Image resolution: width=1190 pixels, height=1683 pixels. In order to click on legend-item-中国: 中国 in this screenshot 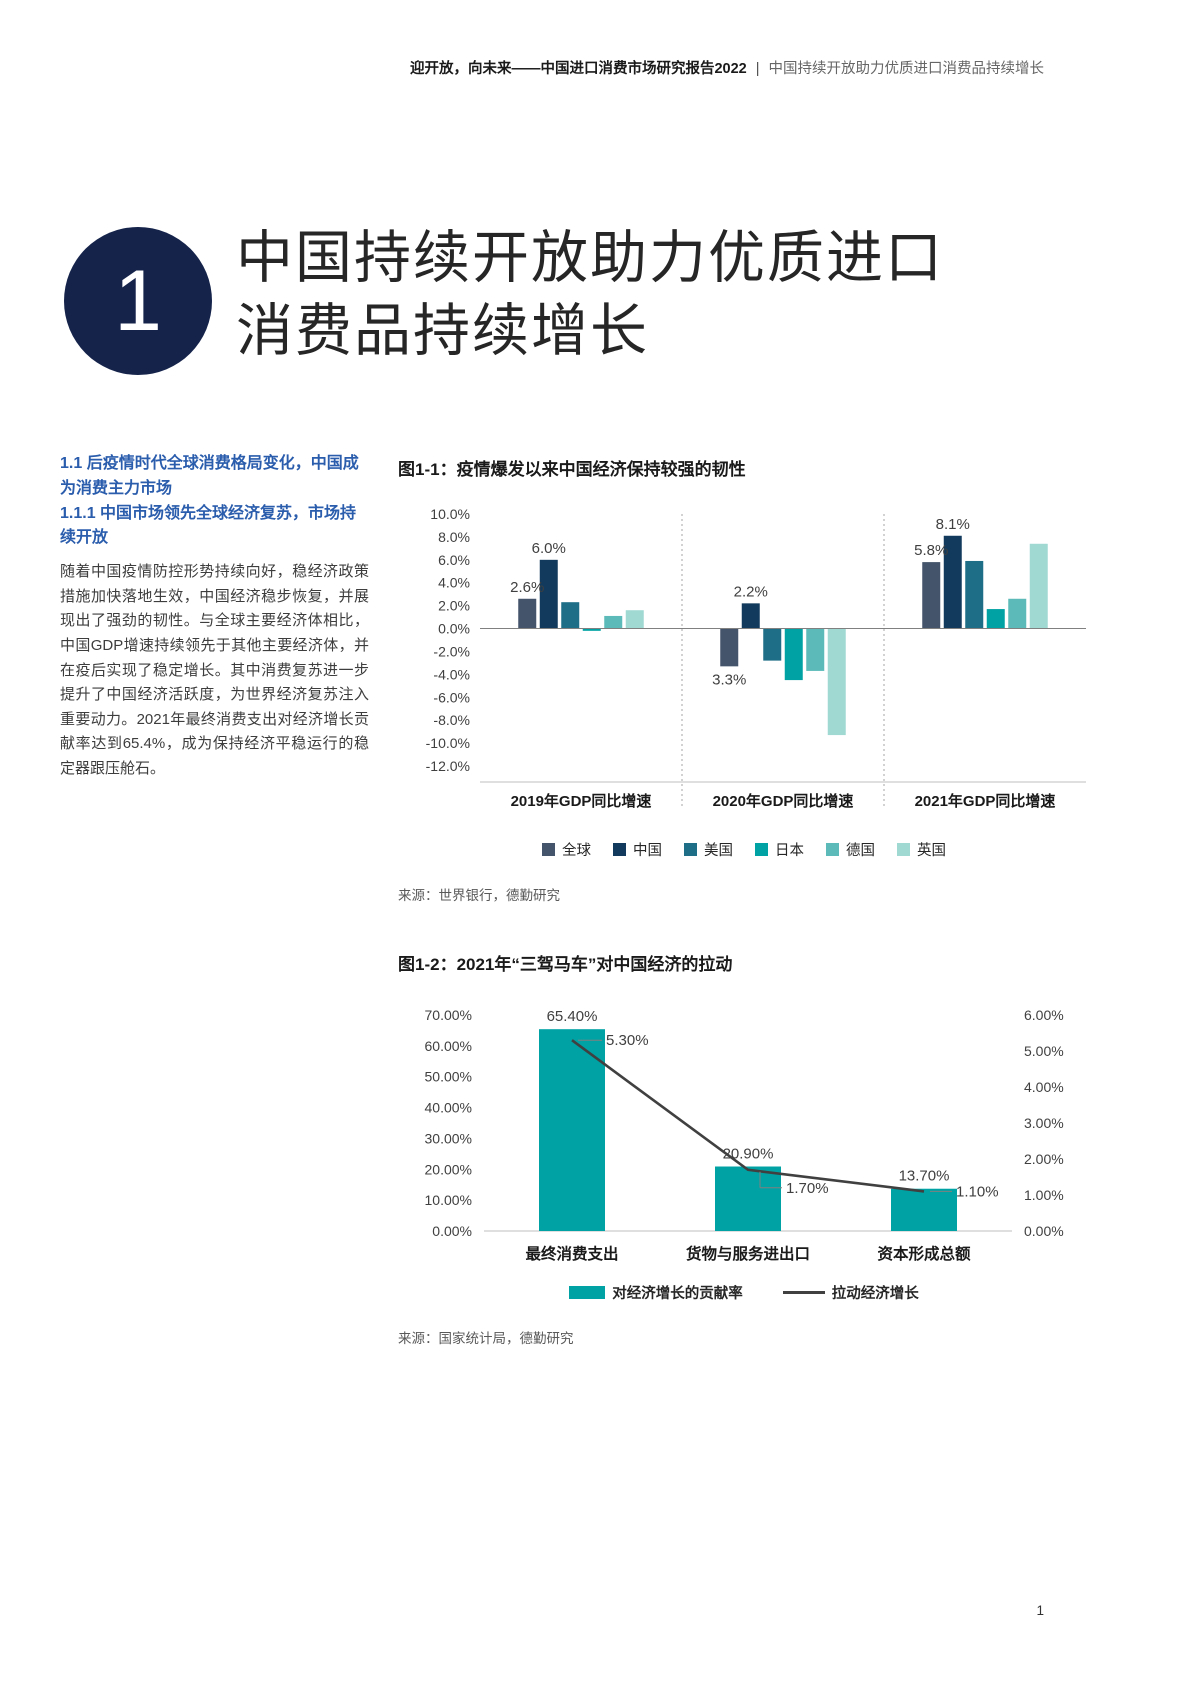, I will do `click(637, 849)`.